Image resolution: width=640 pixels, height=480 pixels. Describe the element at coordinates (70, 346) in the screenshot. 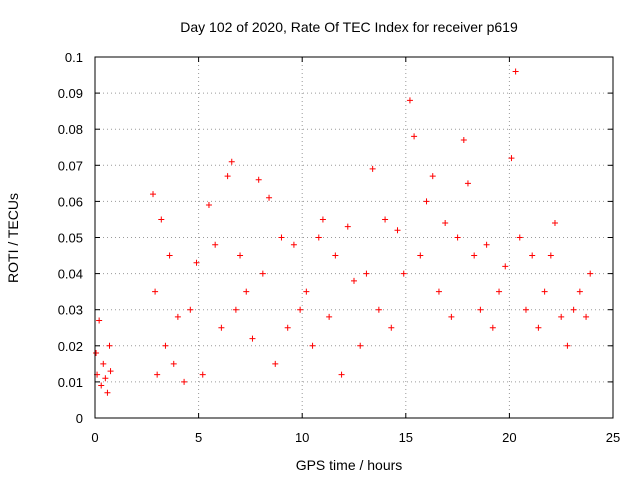

I see `y-tick-label: 0.02` at that location.